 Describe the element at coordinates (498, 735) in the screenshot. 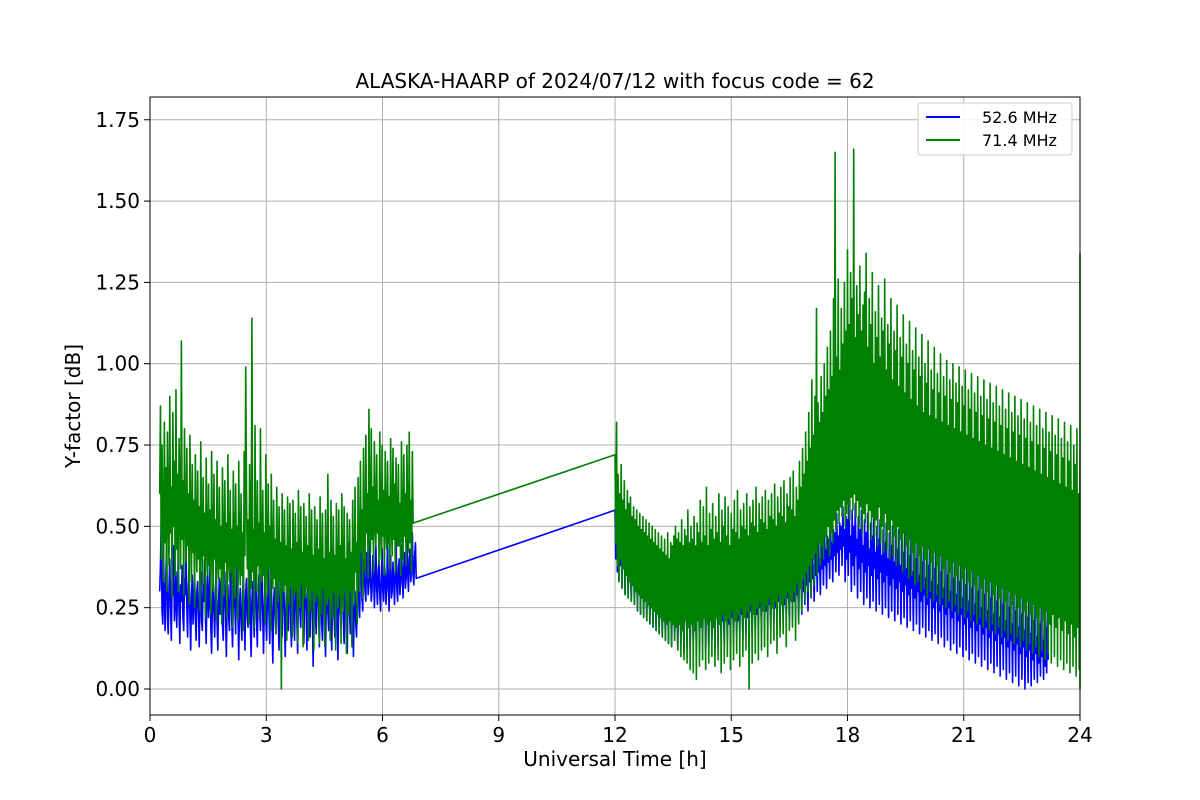

I see `x-tick-label: 9` at that location.